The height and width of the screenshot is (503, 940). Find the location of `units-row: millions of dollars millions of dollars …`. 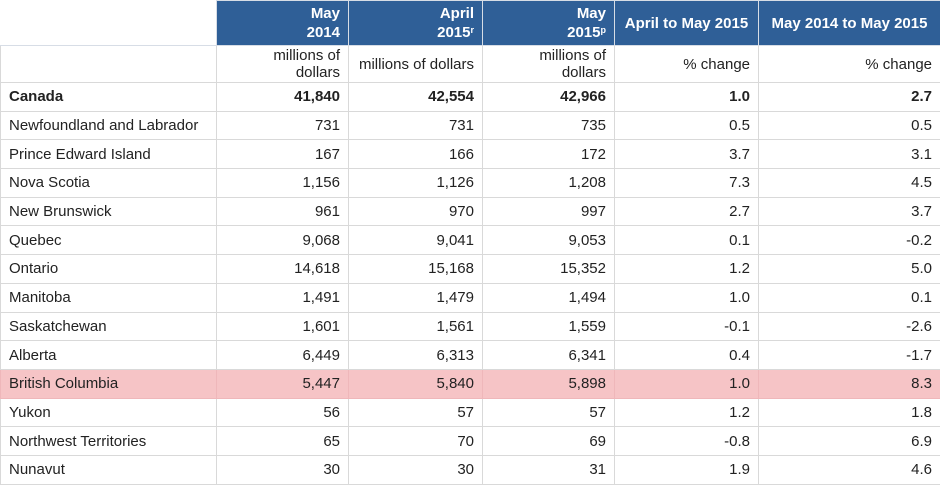

units-row: millions of dollars millions of dollars … is located at coordinates (470, 64).